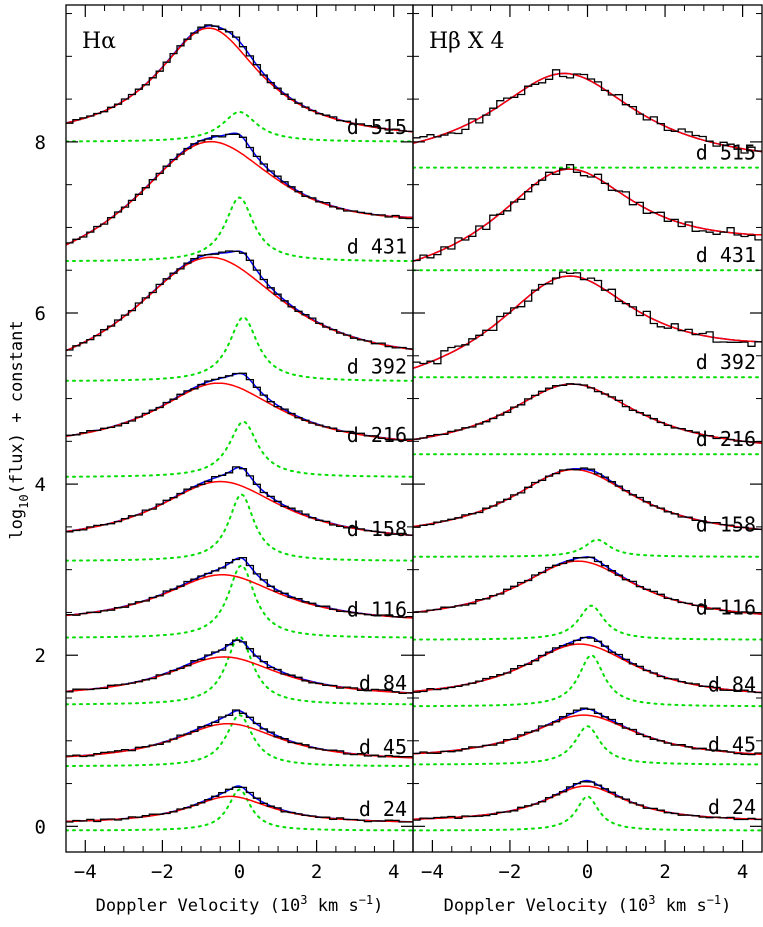 The image size is (763, 927). I want to click on panel-title: Hβ X 4, so click(467, 41).